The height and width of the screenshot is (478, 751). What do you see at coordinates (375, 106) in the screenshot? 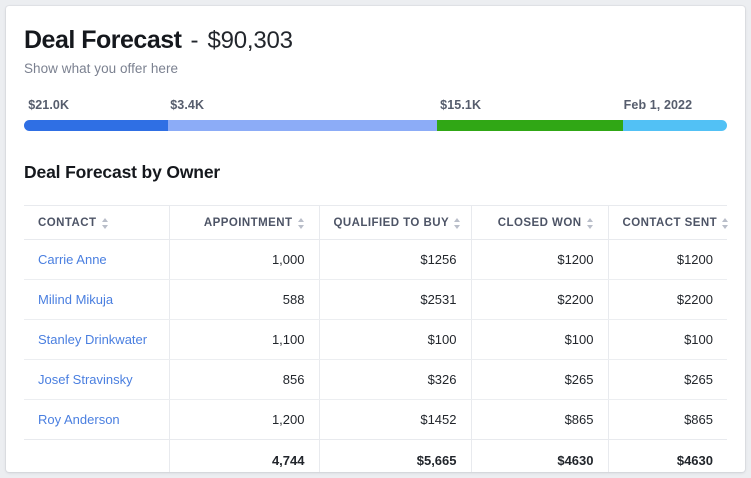
I see `forecast-bar-labels: $21.0K $3.4K $15.1K Feb 1, 2022` at bounding box center [375, 106].